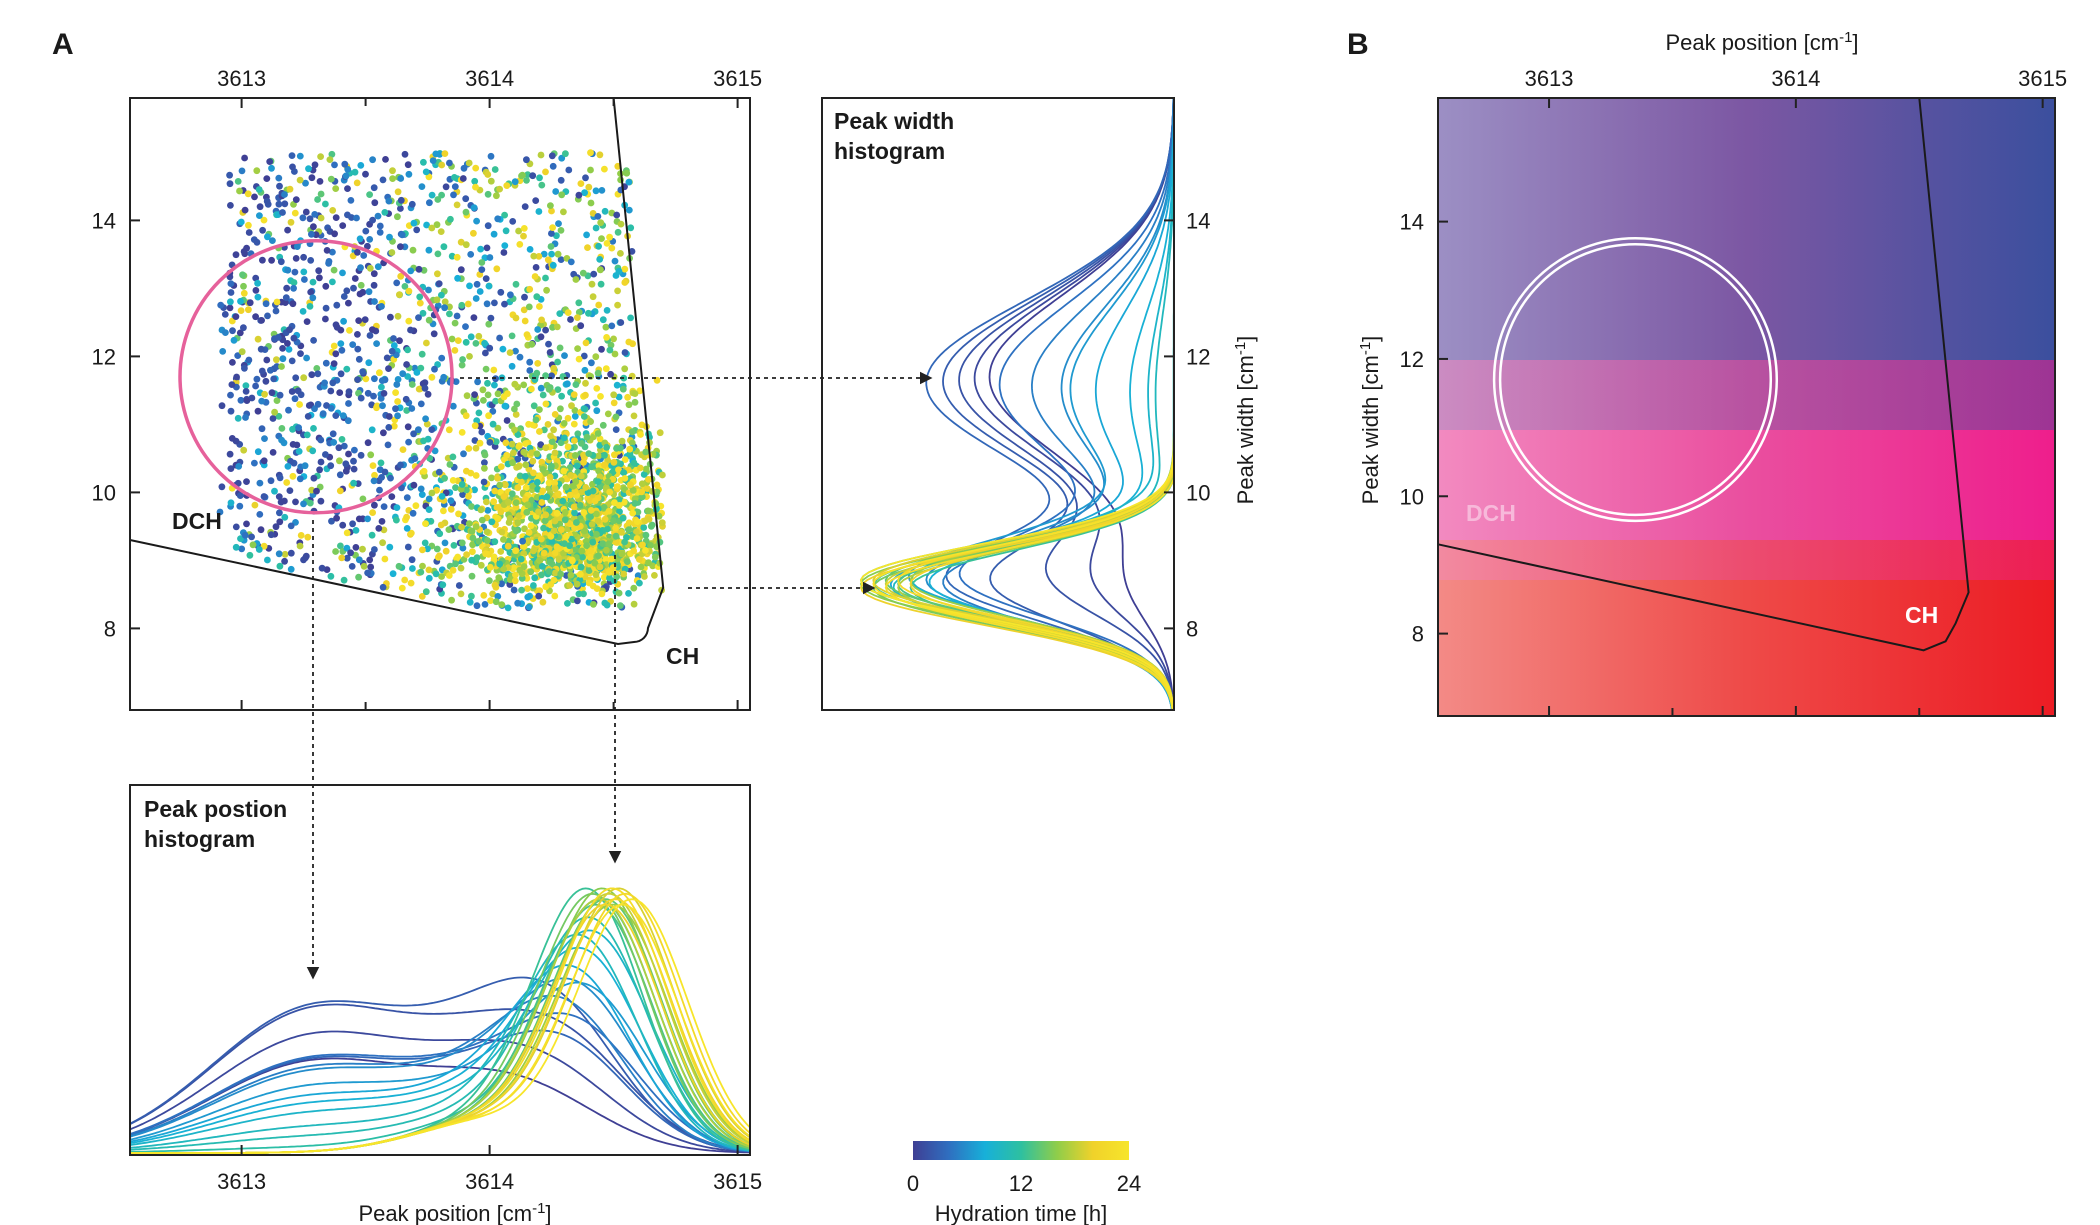 The width and height of the screenshot is (2100, 1225). I want to click on colorbar-tick-24: 24, so click(1129, 1183).